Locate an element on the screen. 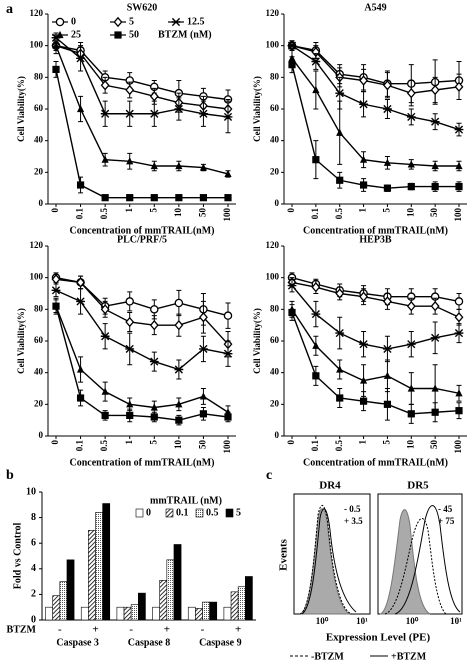 This screenshot has width=474, height=667. y-axis-label: Cell Viability(%) is located at coordinates (21, 109).